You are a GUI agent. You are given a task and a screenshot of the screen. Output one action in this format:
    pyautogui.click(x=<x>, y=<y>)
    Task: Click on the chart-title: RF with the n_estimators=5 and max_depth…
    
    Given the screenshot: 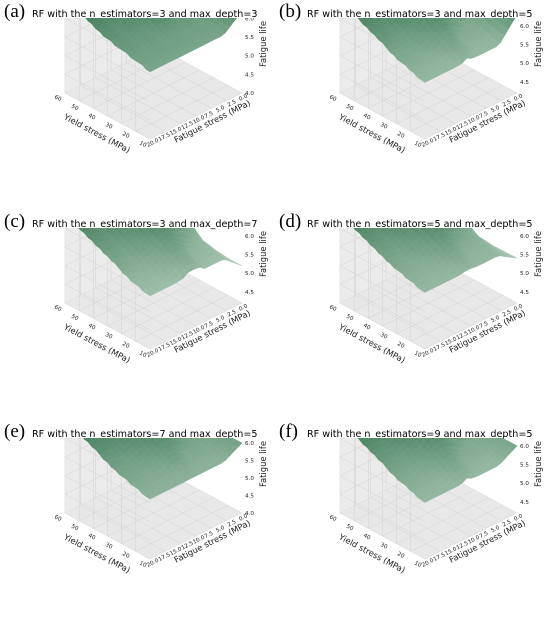 What is the action you would take?
    pyautogui.click(x=420, y=224)
    